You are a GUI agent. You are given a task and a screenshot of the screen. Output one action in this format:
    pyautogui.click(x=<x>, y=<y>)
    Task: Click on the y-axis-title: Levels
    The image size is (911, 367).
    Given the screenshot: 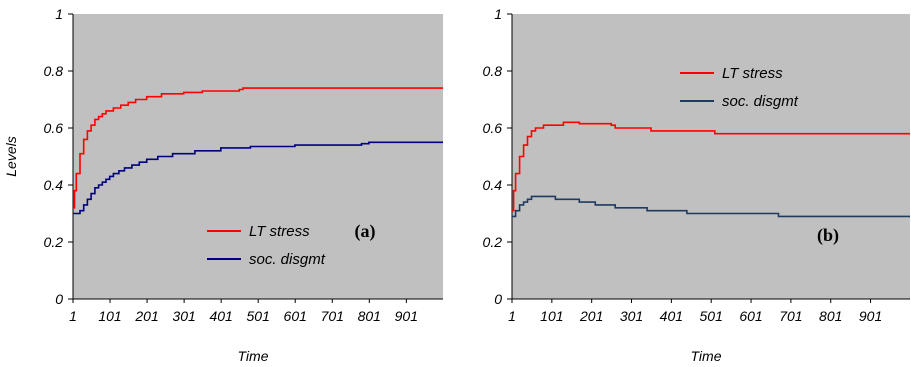 What is the action you would take?
    pyautogui.click(x=11, y=156)
    